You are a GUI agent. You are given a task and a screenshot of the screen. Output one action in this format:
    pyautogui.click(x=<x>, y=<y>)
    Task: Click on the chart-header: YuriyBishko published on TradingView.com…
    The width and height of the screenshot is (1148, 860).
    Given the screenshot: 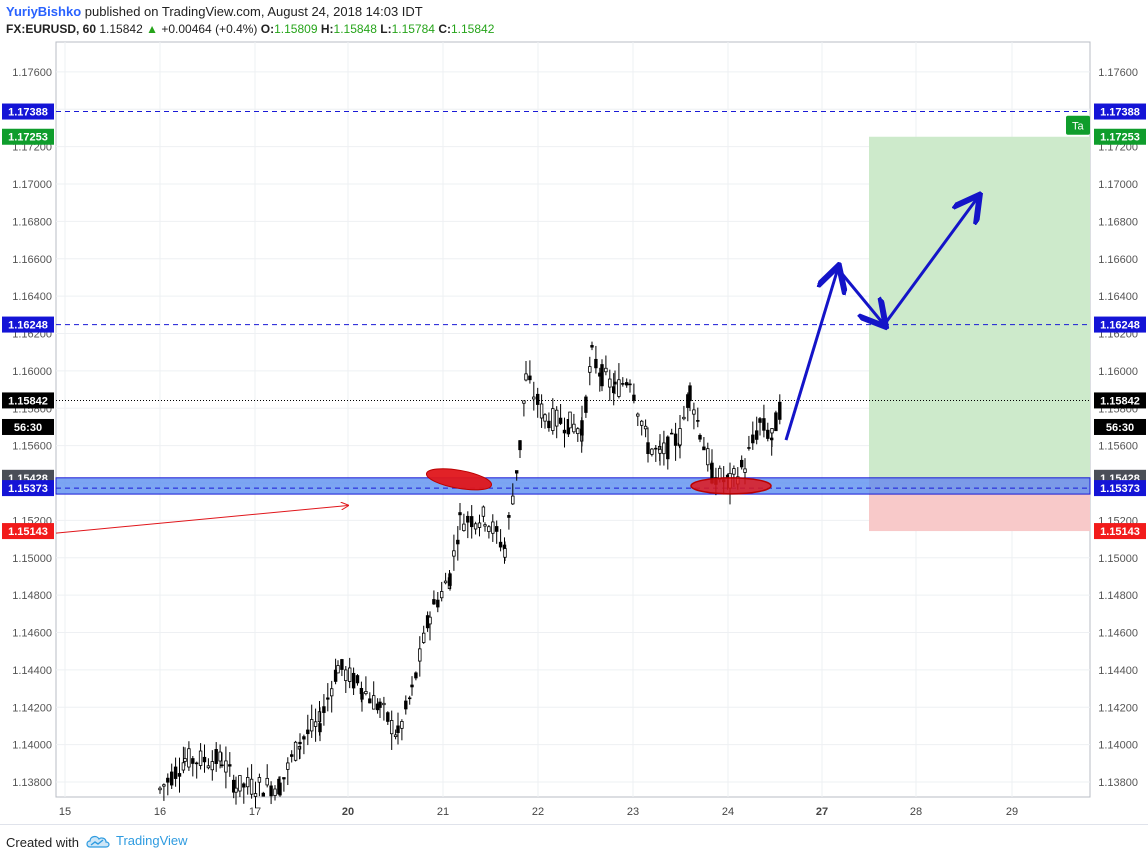 What is the action you would take?
    pyautogui.click(x=574, y=21)
    